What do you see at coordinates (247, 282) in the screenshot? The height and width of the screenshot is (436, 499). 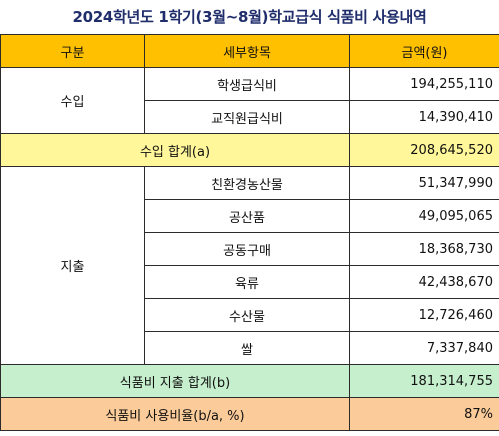 I see `expense-item-label: 육류` at bounding box center [247, 282].